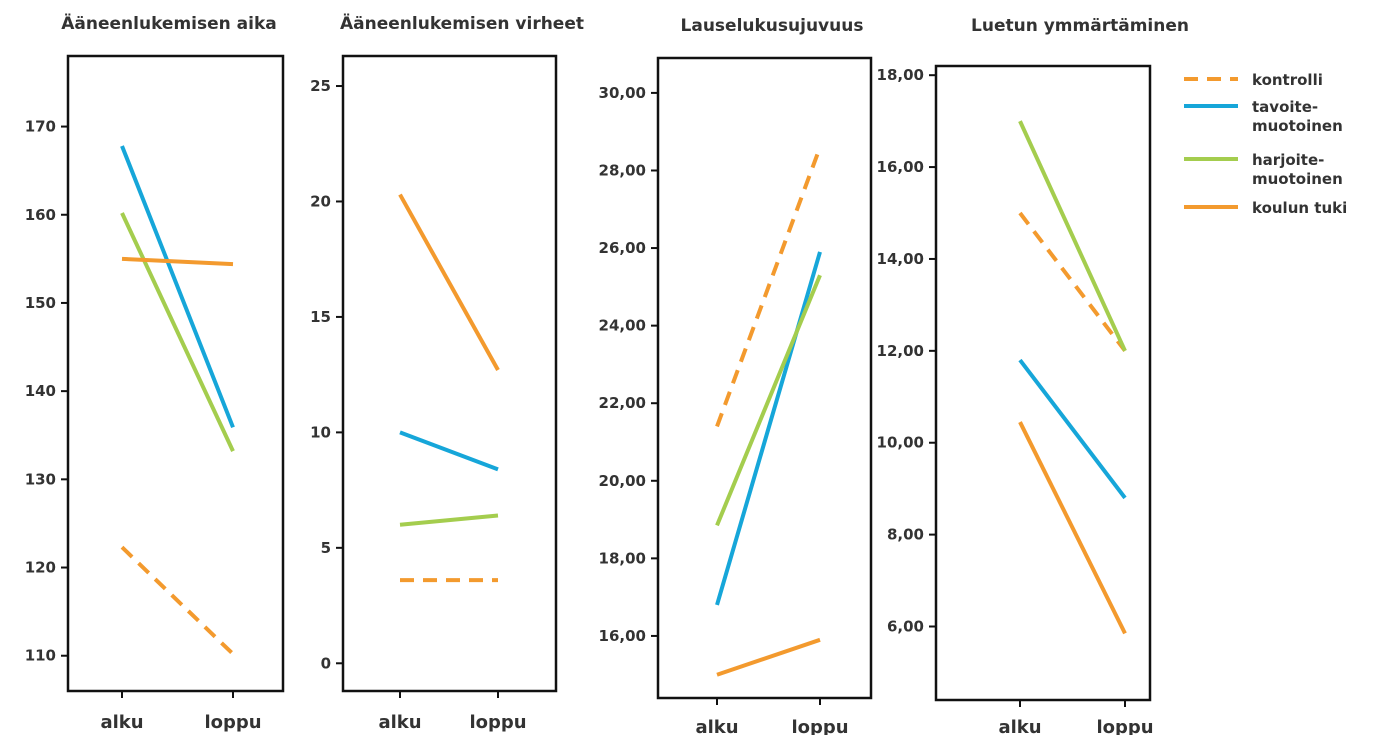 This screenshot has width=1383, height=735. What do you see at coordinates (40, 391) in the screenshot?
I see `y-tick-label: 140` at bounding box center [40, 391].